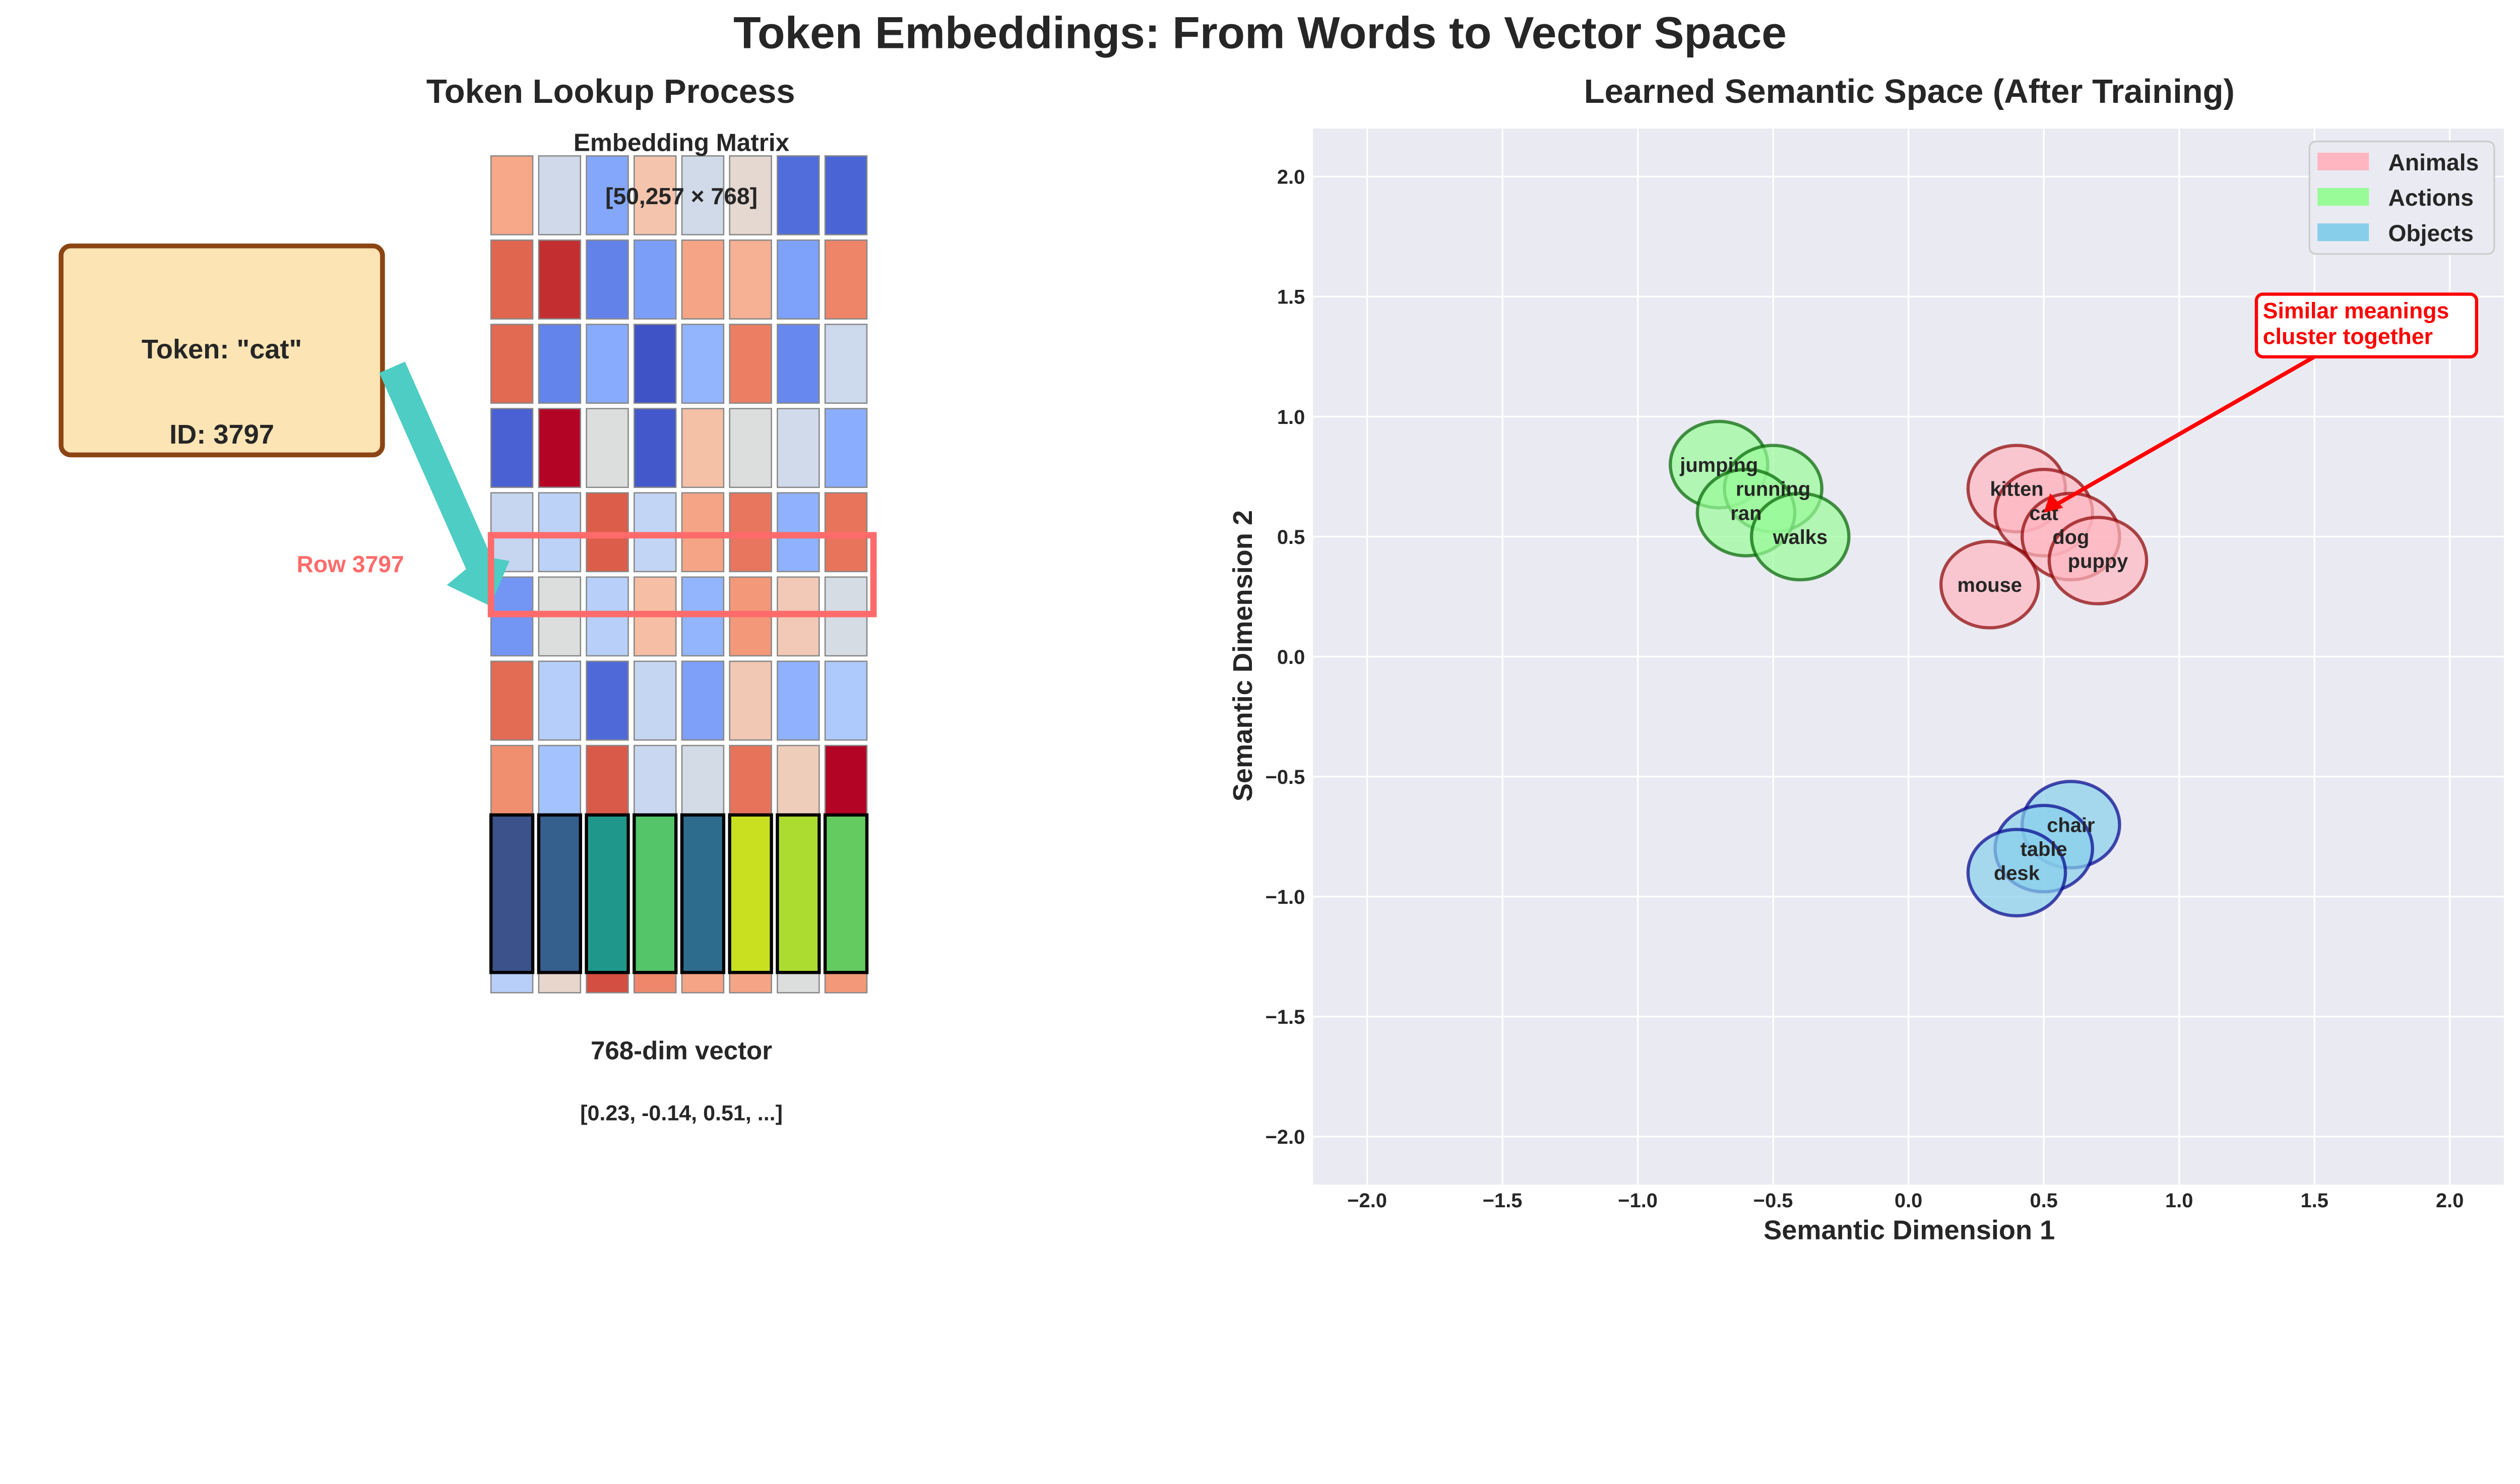 The image size is (2520, 1484). What do you see at coordinates (221, 434) in the screenshot?
I see `token-id-label: ID: 3797` at bounding box center [221, 434].